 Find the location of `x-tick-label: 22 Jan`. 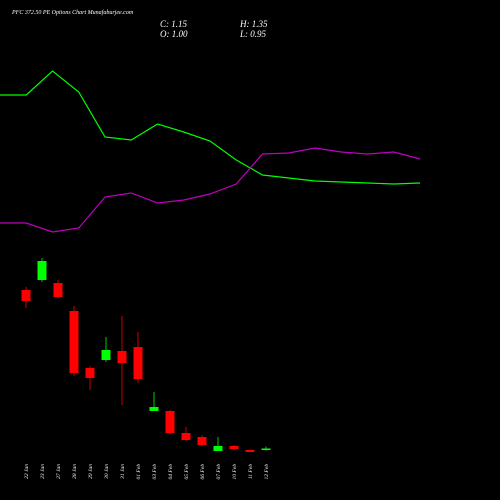

x-tick-label: 22 Jan is located at coordinates (27, 471).